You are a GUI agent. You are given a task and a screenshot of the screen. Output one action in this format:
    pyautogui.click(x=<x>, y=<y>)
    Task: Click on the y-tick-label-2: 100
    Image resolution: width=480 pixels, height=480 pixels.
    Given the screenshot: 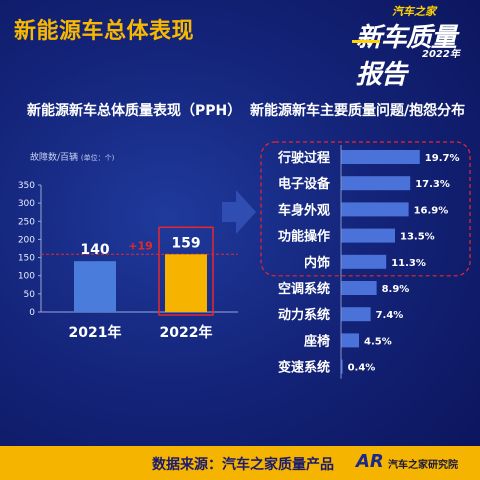 What is the action you would take?
    pyautogui.click(x=26, y=277)
    